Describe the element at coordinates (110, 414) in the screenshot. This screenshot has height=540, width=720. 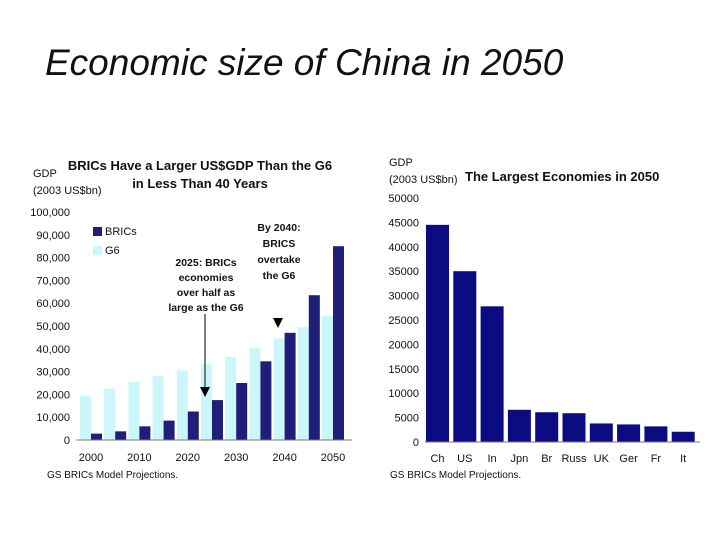
I see `bar-g6-2005` at that location.